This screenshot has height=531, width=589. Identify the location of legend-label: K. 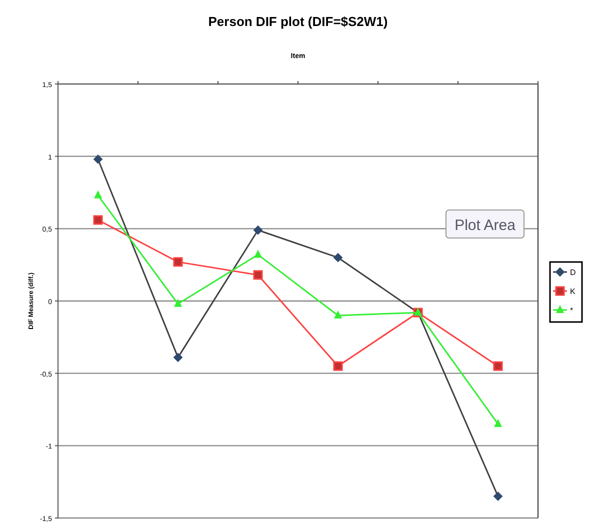
(573, 291).